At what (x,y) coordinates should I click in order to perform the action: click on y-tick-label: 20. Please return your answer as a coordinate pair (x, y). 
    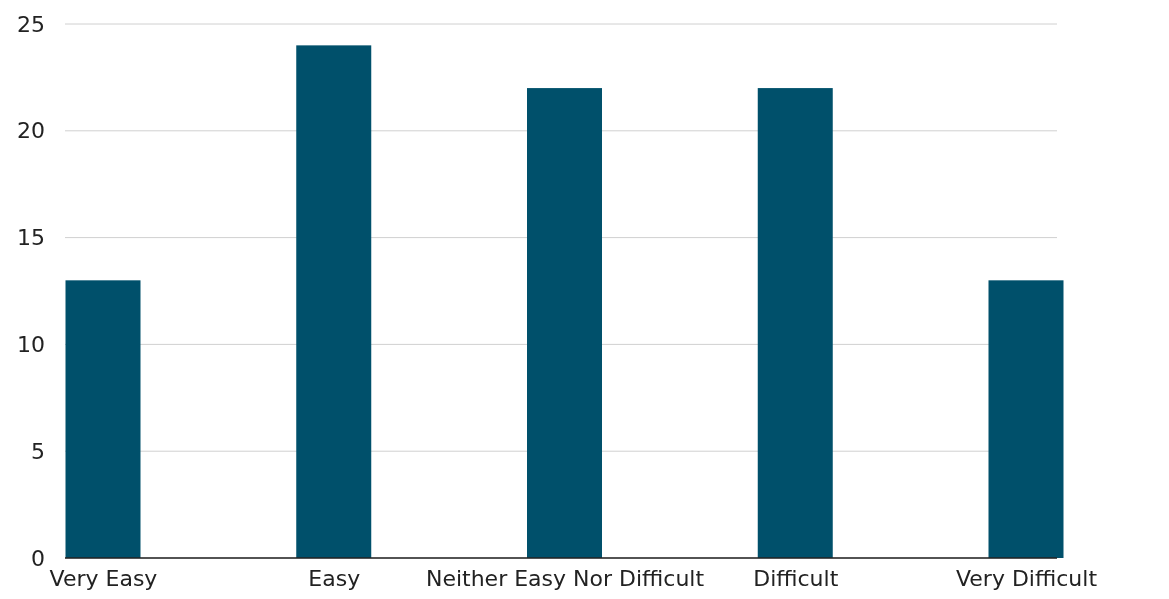
    Looking at the image, I should click on (31, 131).